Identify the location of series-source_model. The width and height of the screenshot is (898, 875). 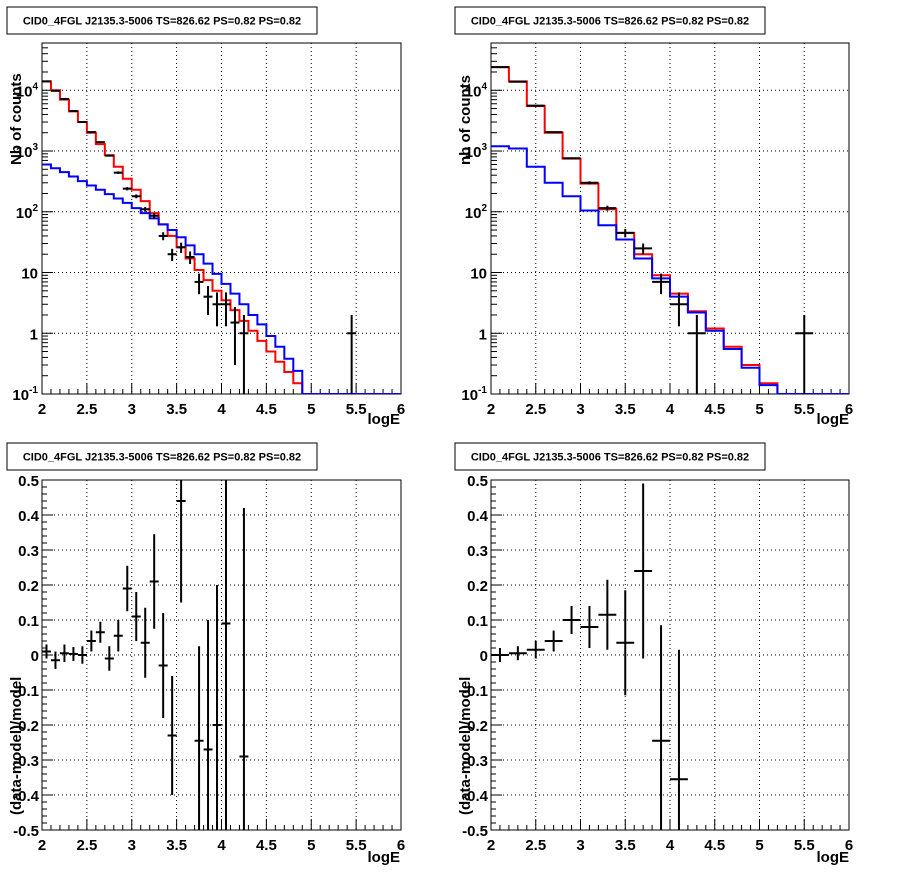
(670, 269).